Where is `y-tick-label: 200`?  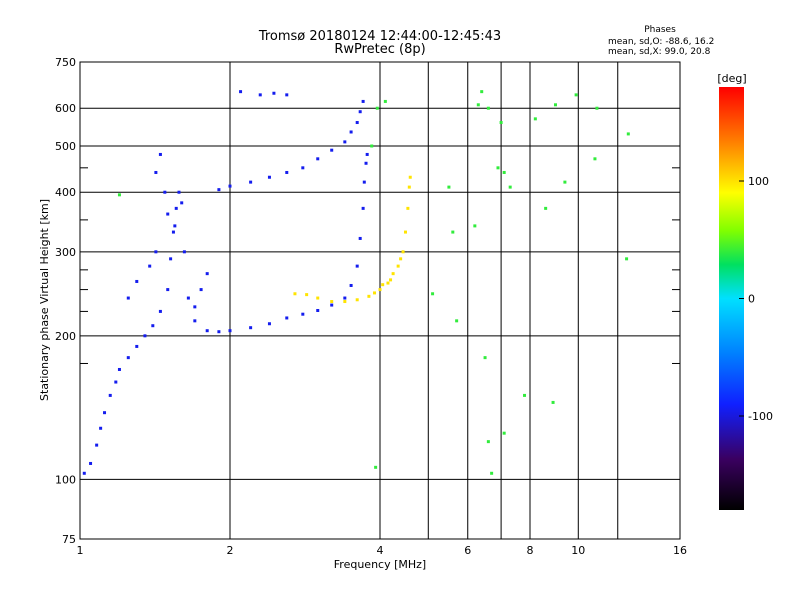
y-tick-label: 200 is located at coordinates (65, 336).